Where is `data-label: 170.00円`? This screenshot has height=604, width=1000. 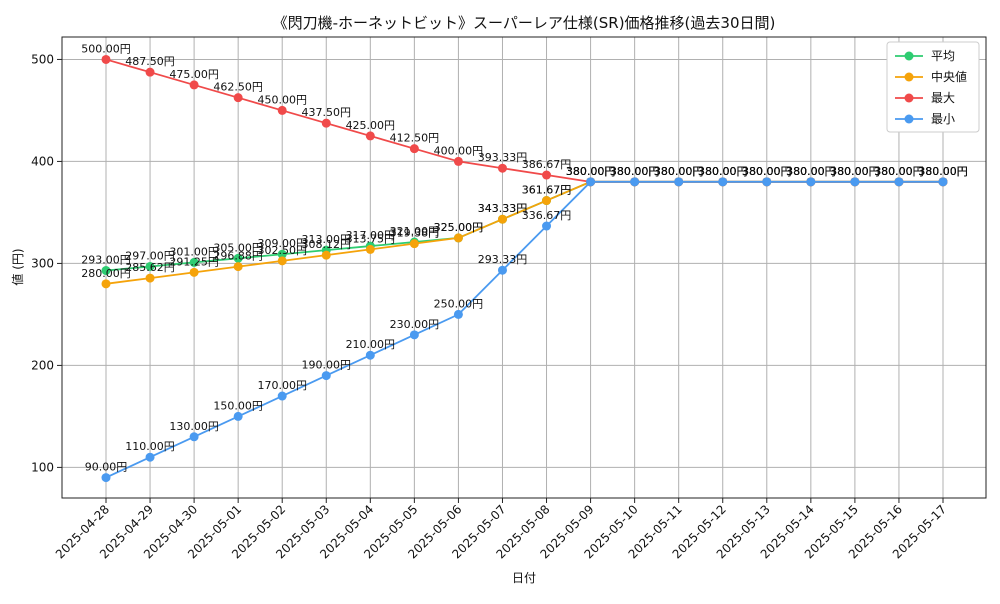
data-label: 170.00円 is located at coordinates (282, 385).